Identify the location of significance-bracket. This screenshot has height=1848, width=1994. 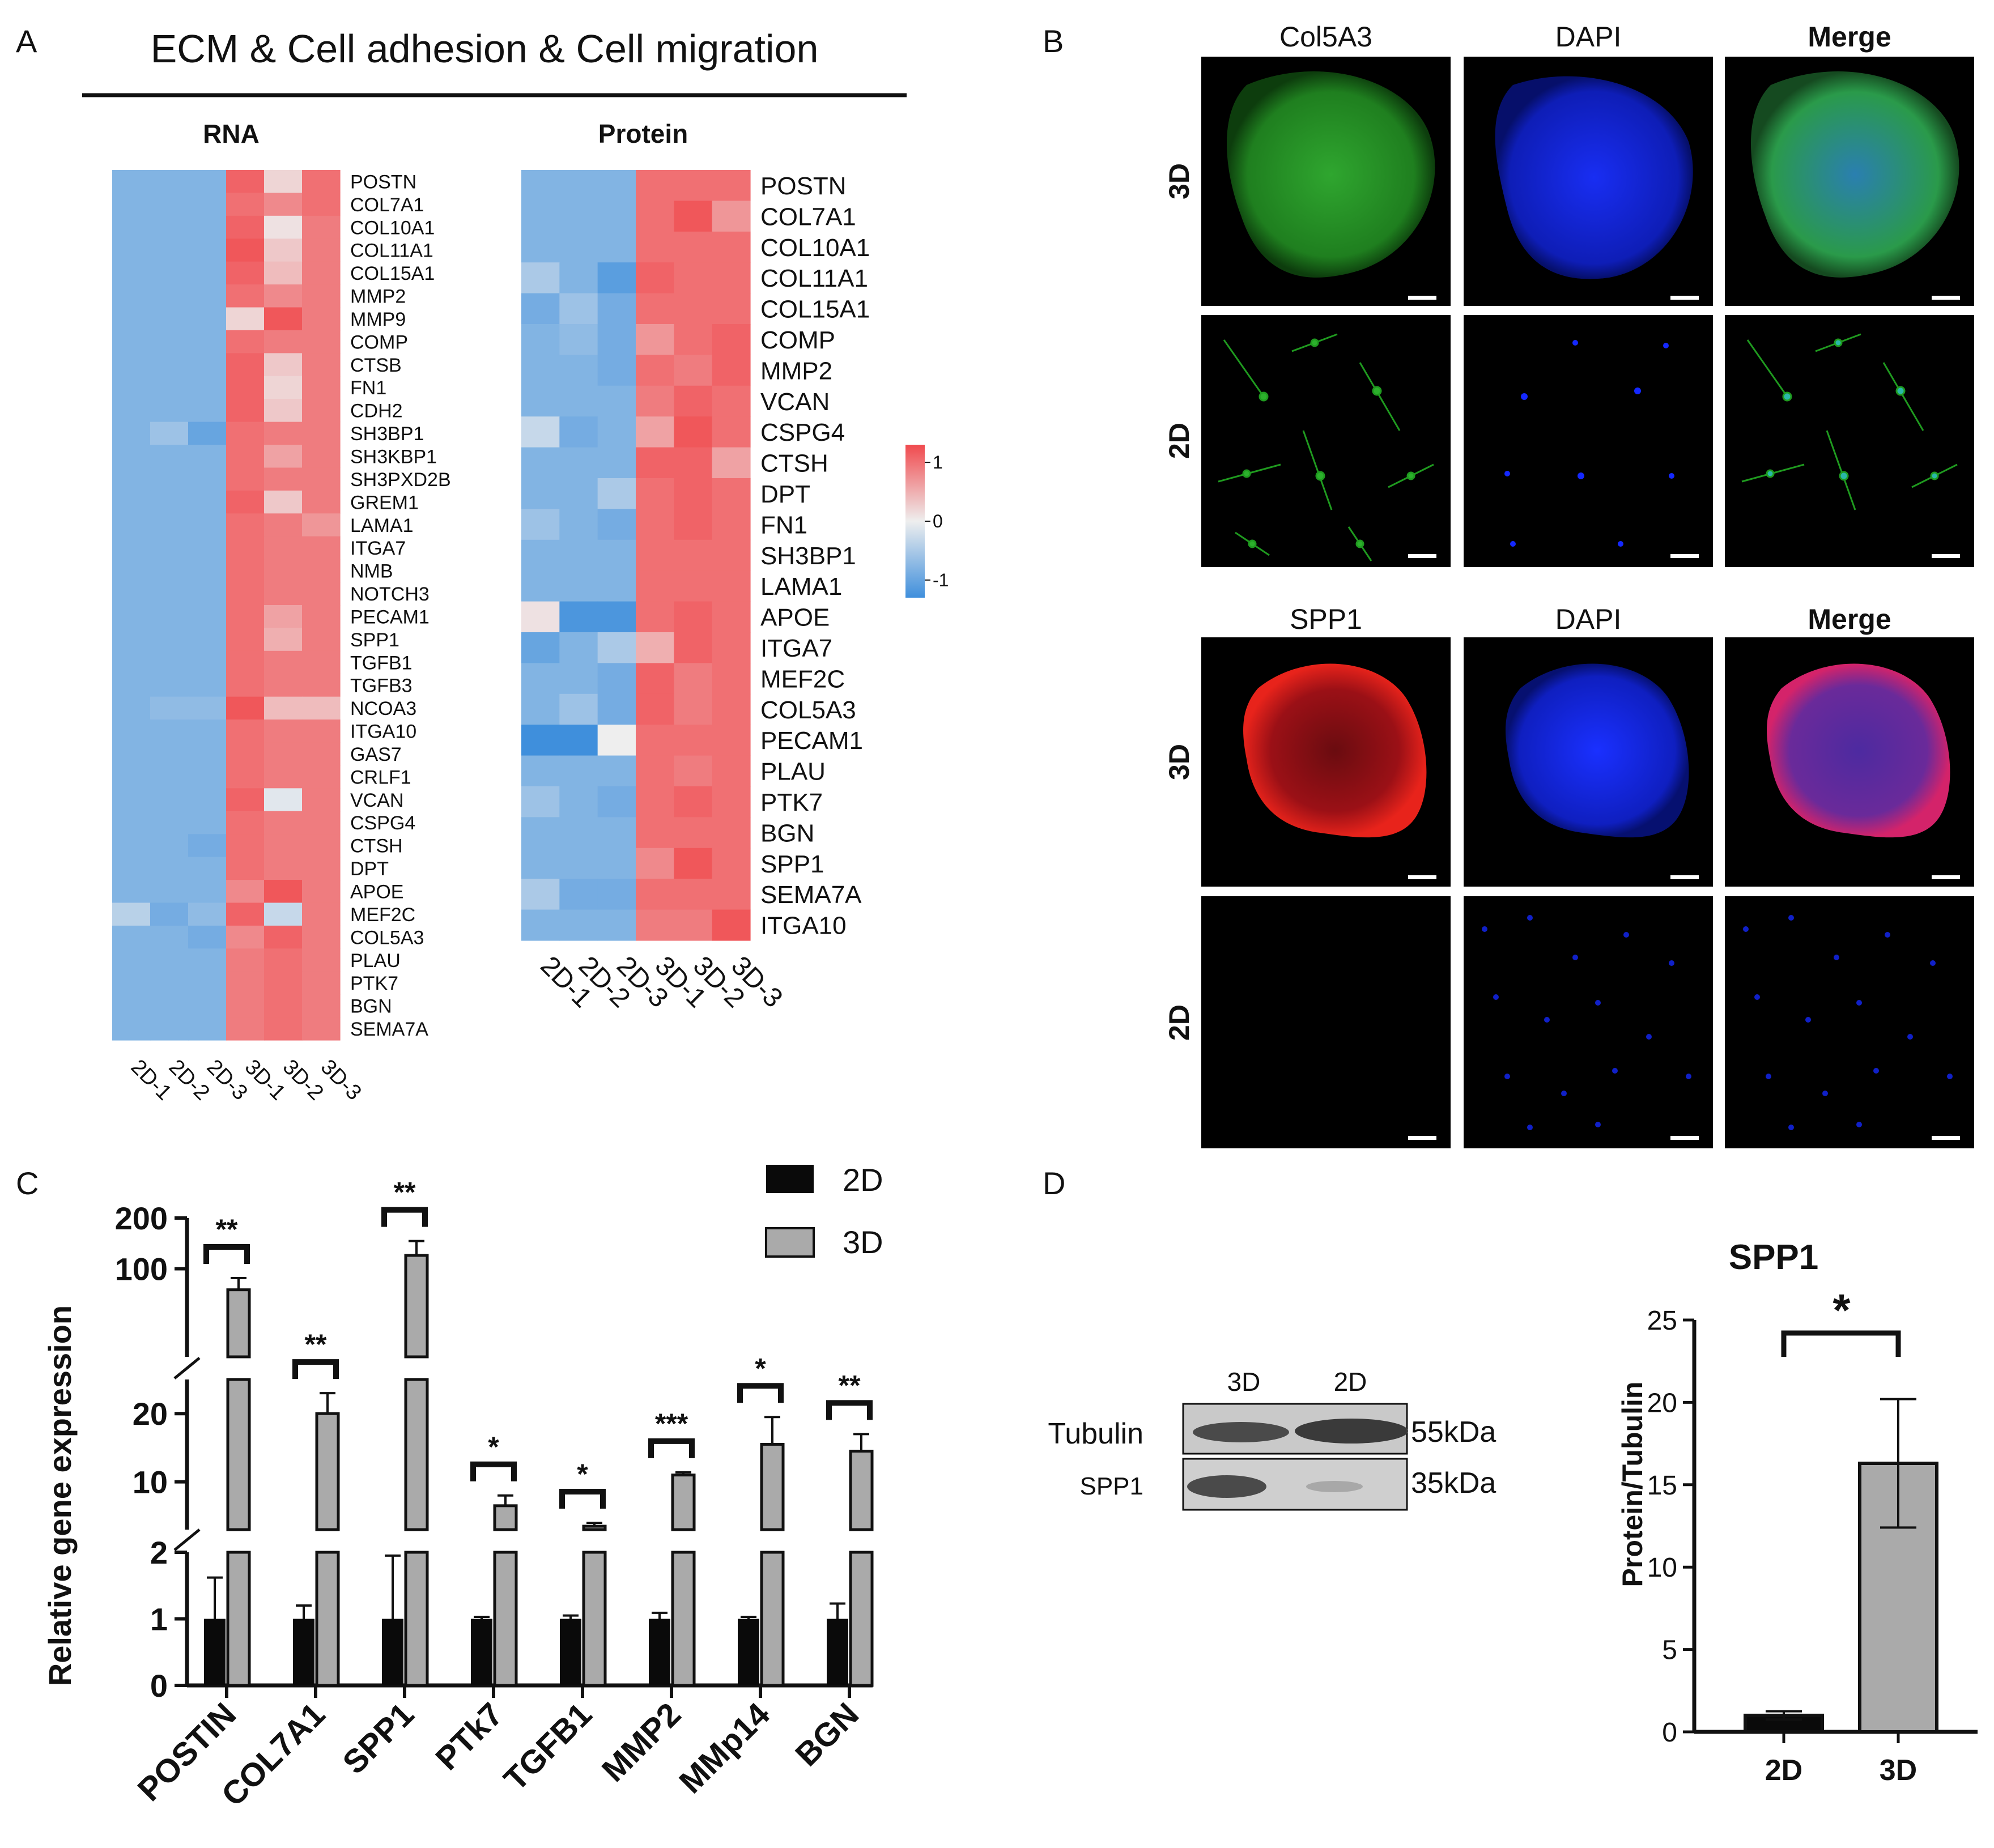
(582, 1498).